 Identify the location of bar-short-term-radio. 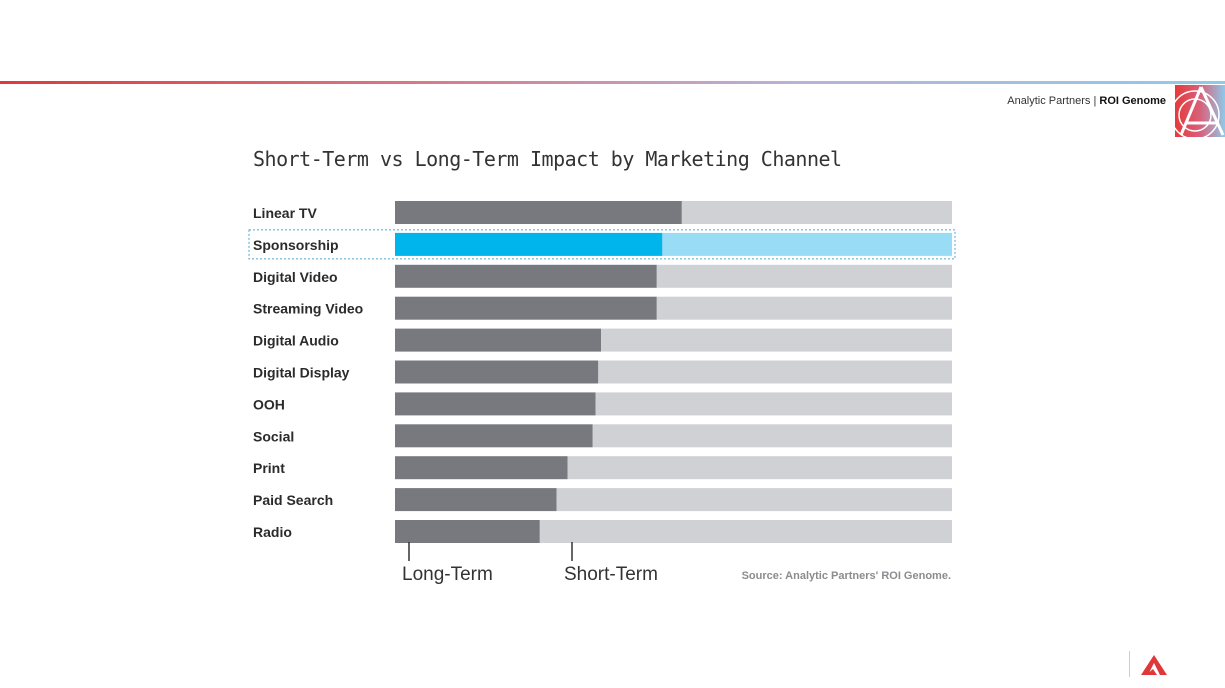
(745, 531).